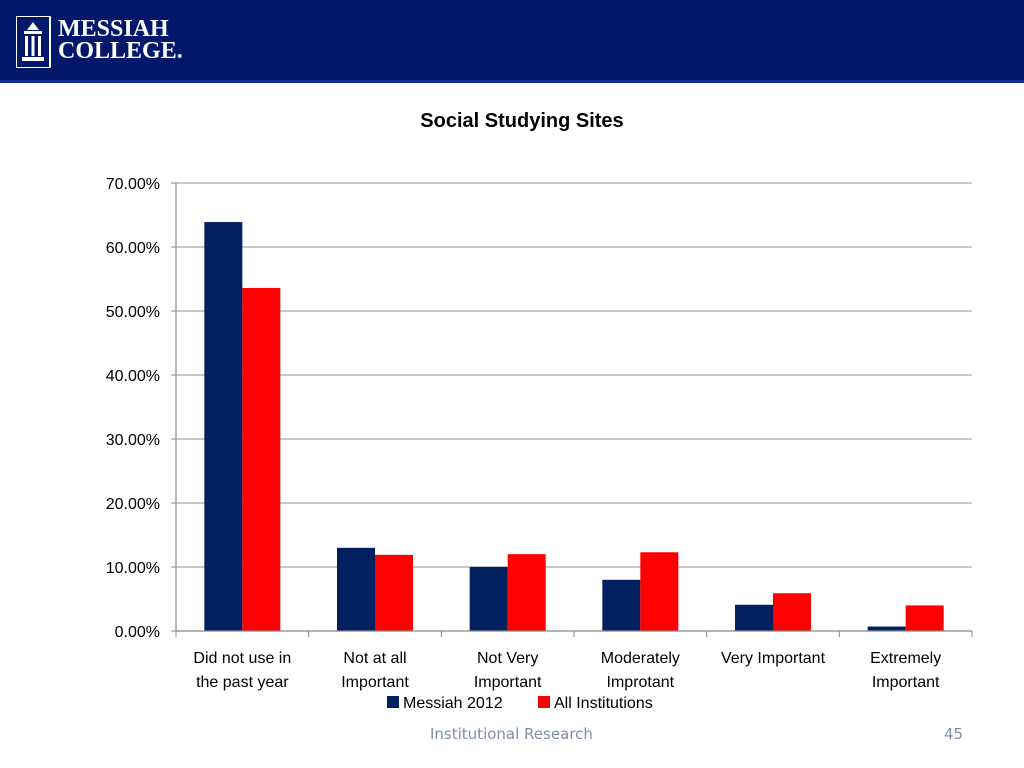 The width and height of the screenshot is (1024, 768). Describe the element at coordinates (453, 703) in the screenshot. I see `legend-label: Messiah 2012` at that location.